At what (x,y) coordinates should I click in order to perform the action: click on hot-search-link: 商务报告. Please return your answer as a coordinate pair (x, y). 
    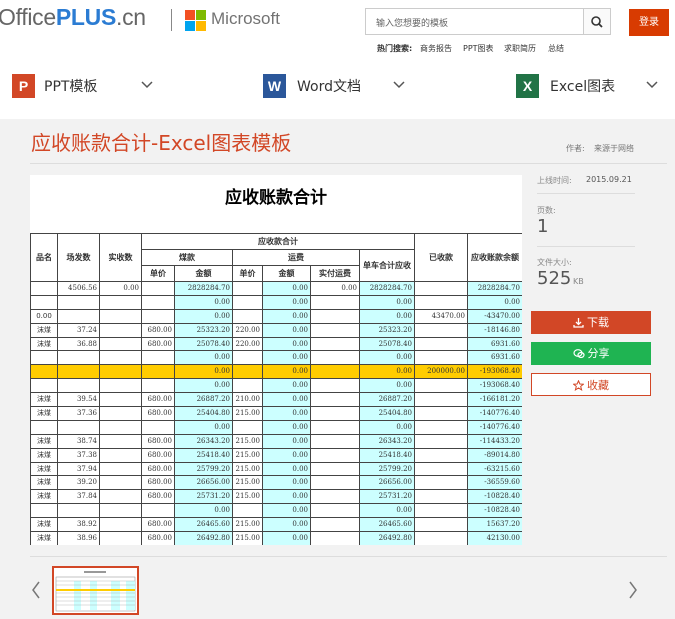
    Looking at the image, I should click on (436, 48).